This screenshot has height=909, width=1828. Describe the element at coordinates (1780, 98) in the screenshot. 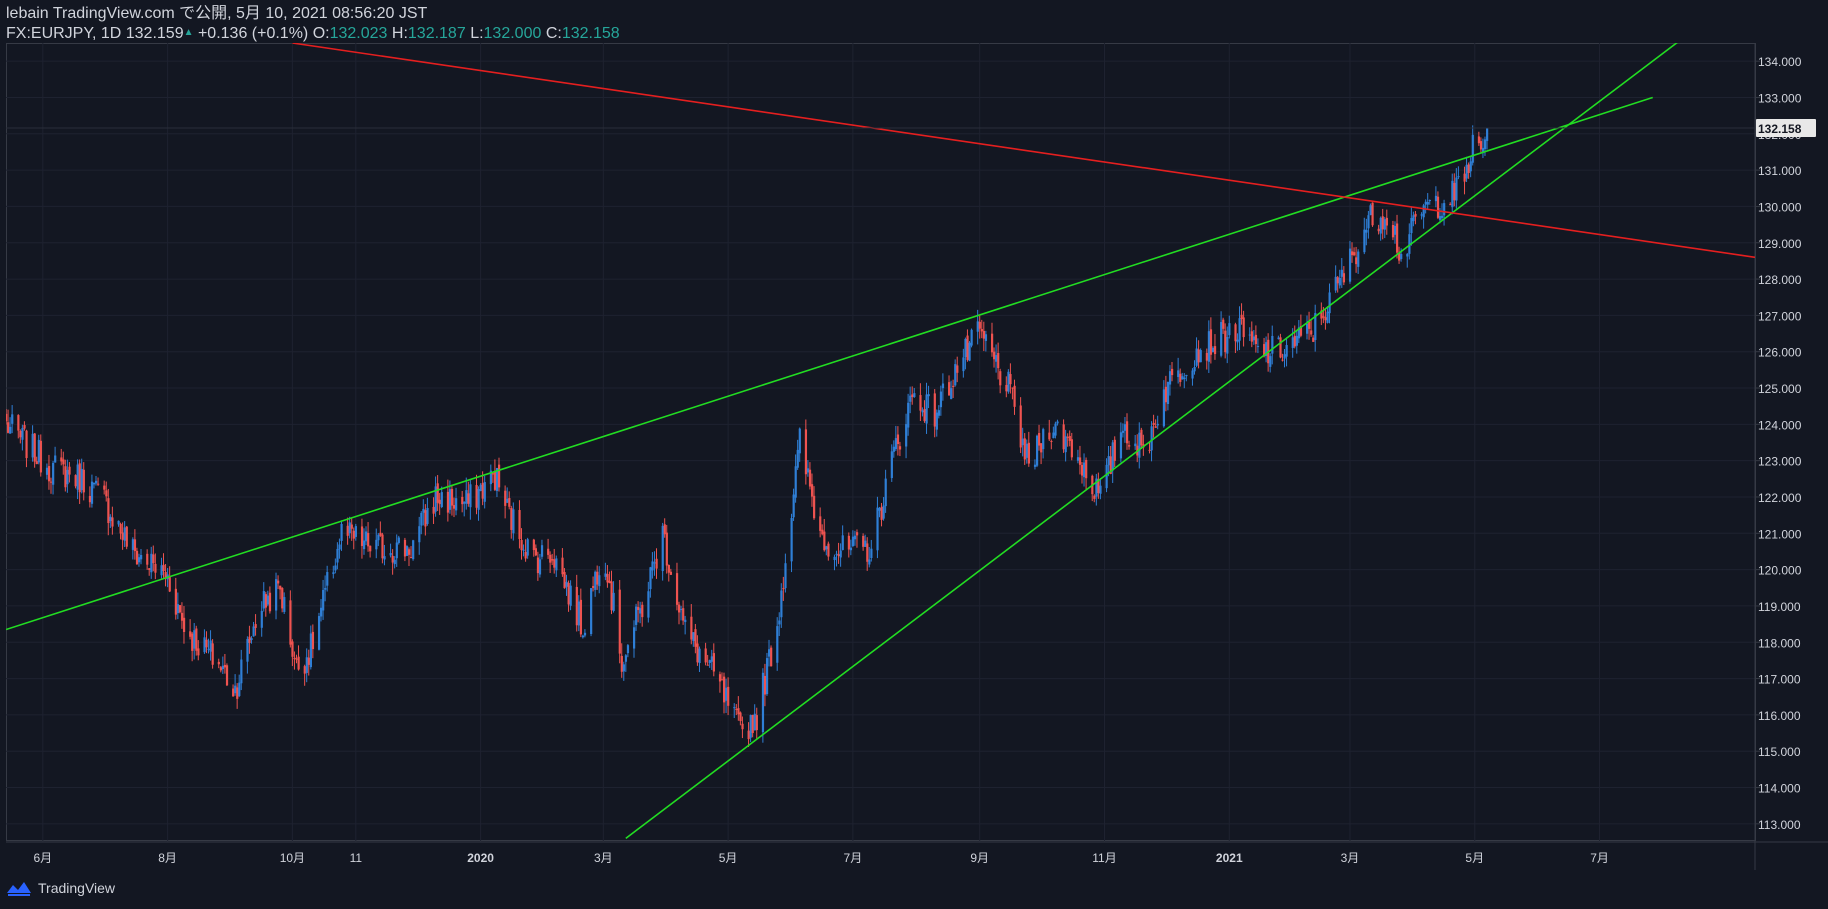

I see `y-tick-label: 133.000` at that location.